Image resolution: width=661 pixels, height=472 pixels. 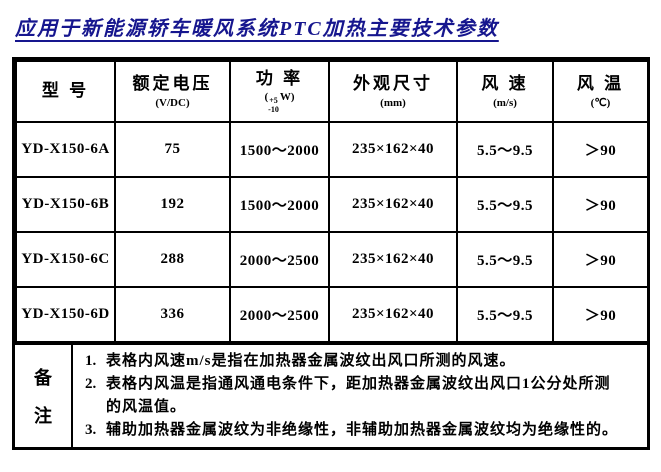 I want to click on note-number: 2., so click(x=91, y=384).